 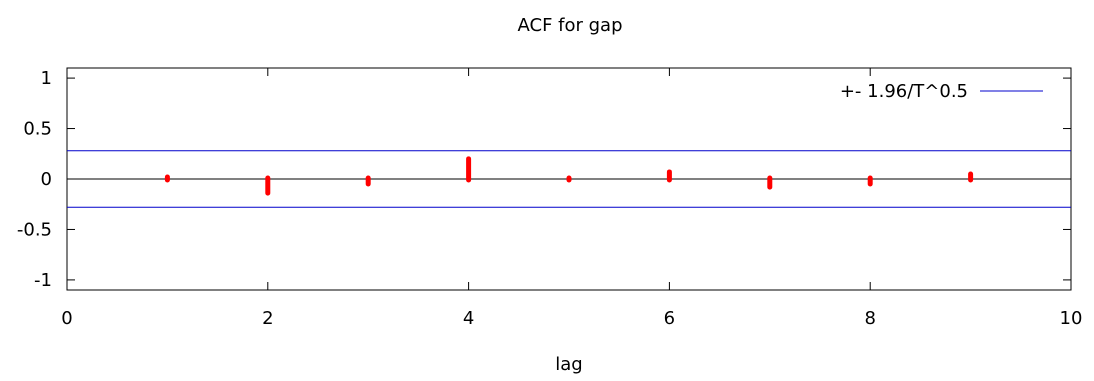 I want to click on y-tick-label: 1, so click(x=46, y=78).